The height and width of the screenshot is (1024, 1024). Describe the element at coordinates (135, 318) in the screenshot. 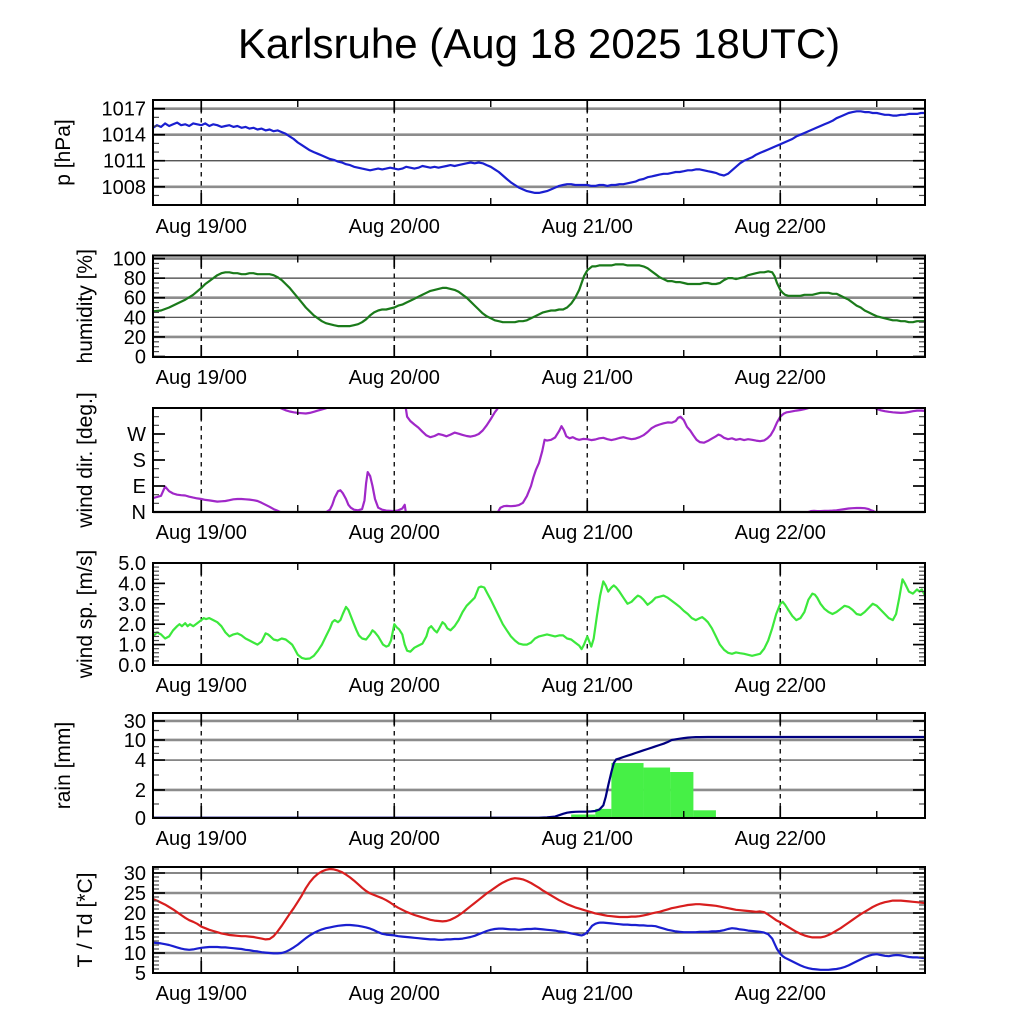

I see `y-tick-label: 40` at that location.